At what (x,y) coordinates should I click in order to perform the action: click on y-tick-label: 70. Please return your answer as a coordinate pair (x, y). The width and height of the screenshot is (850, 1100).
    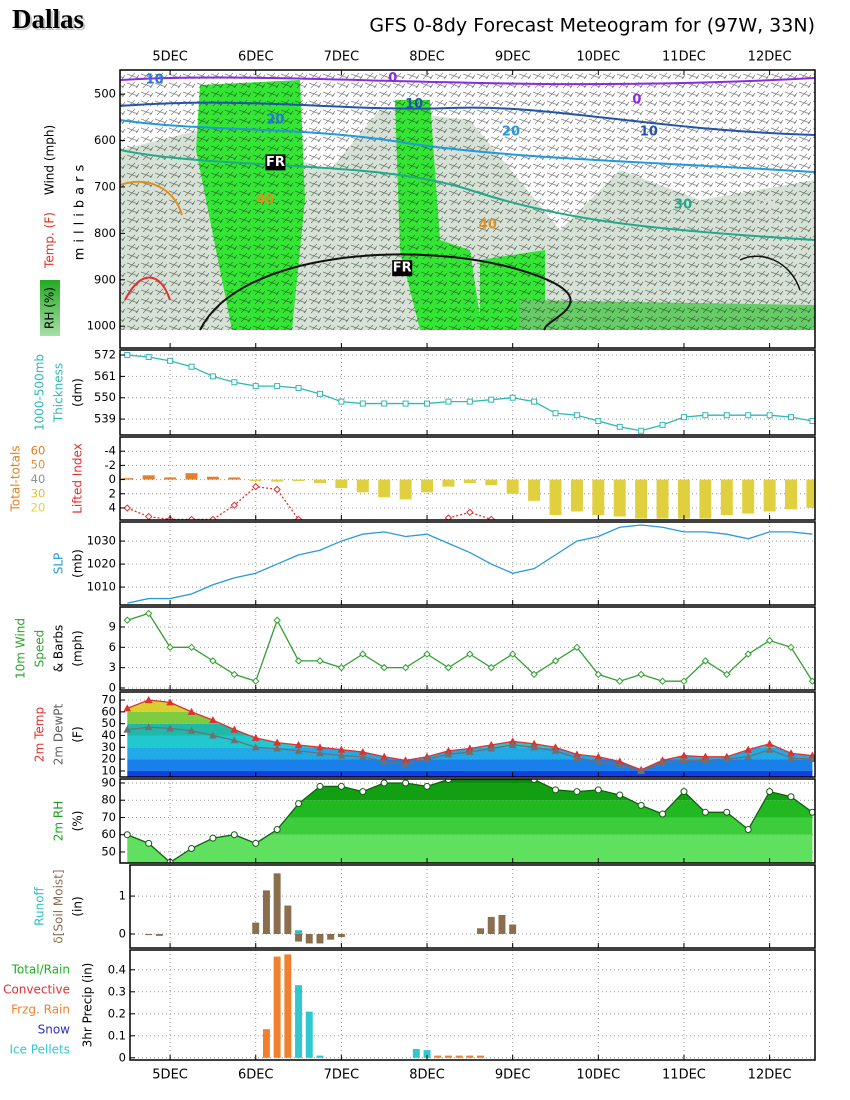
    Looking at the image, I should click on (108, 700).